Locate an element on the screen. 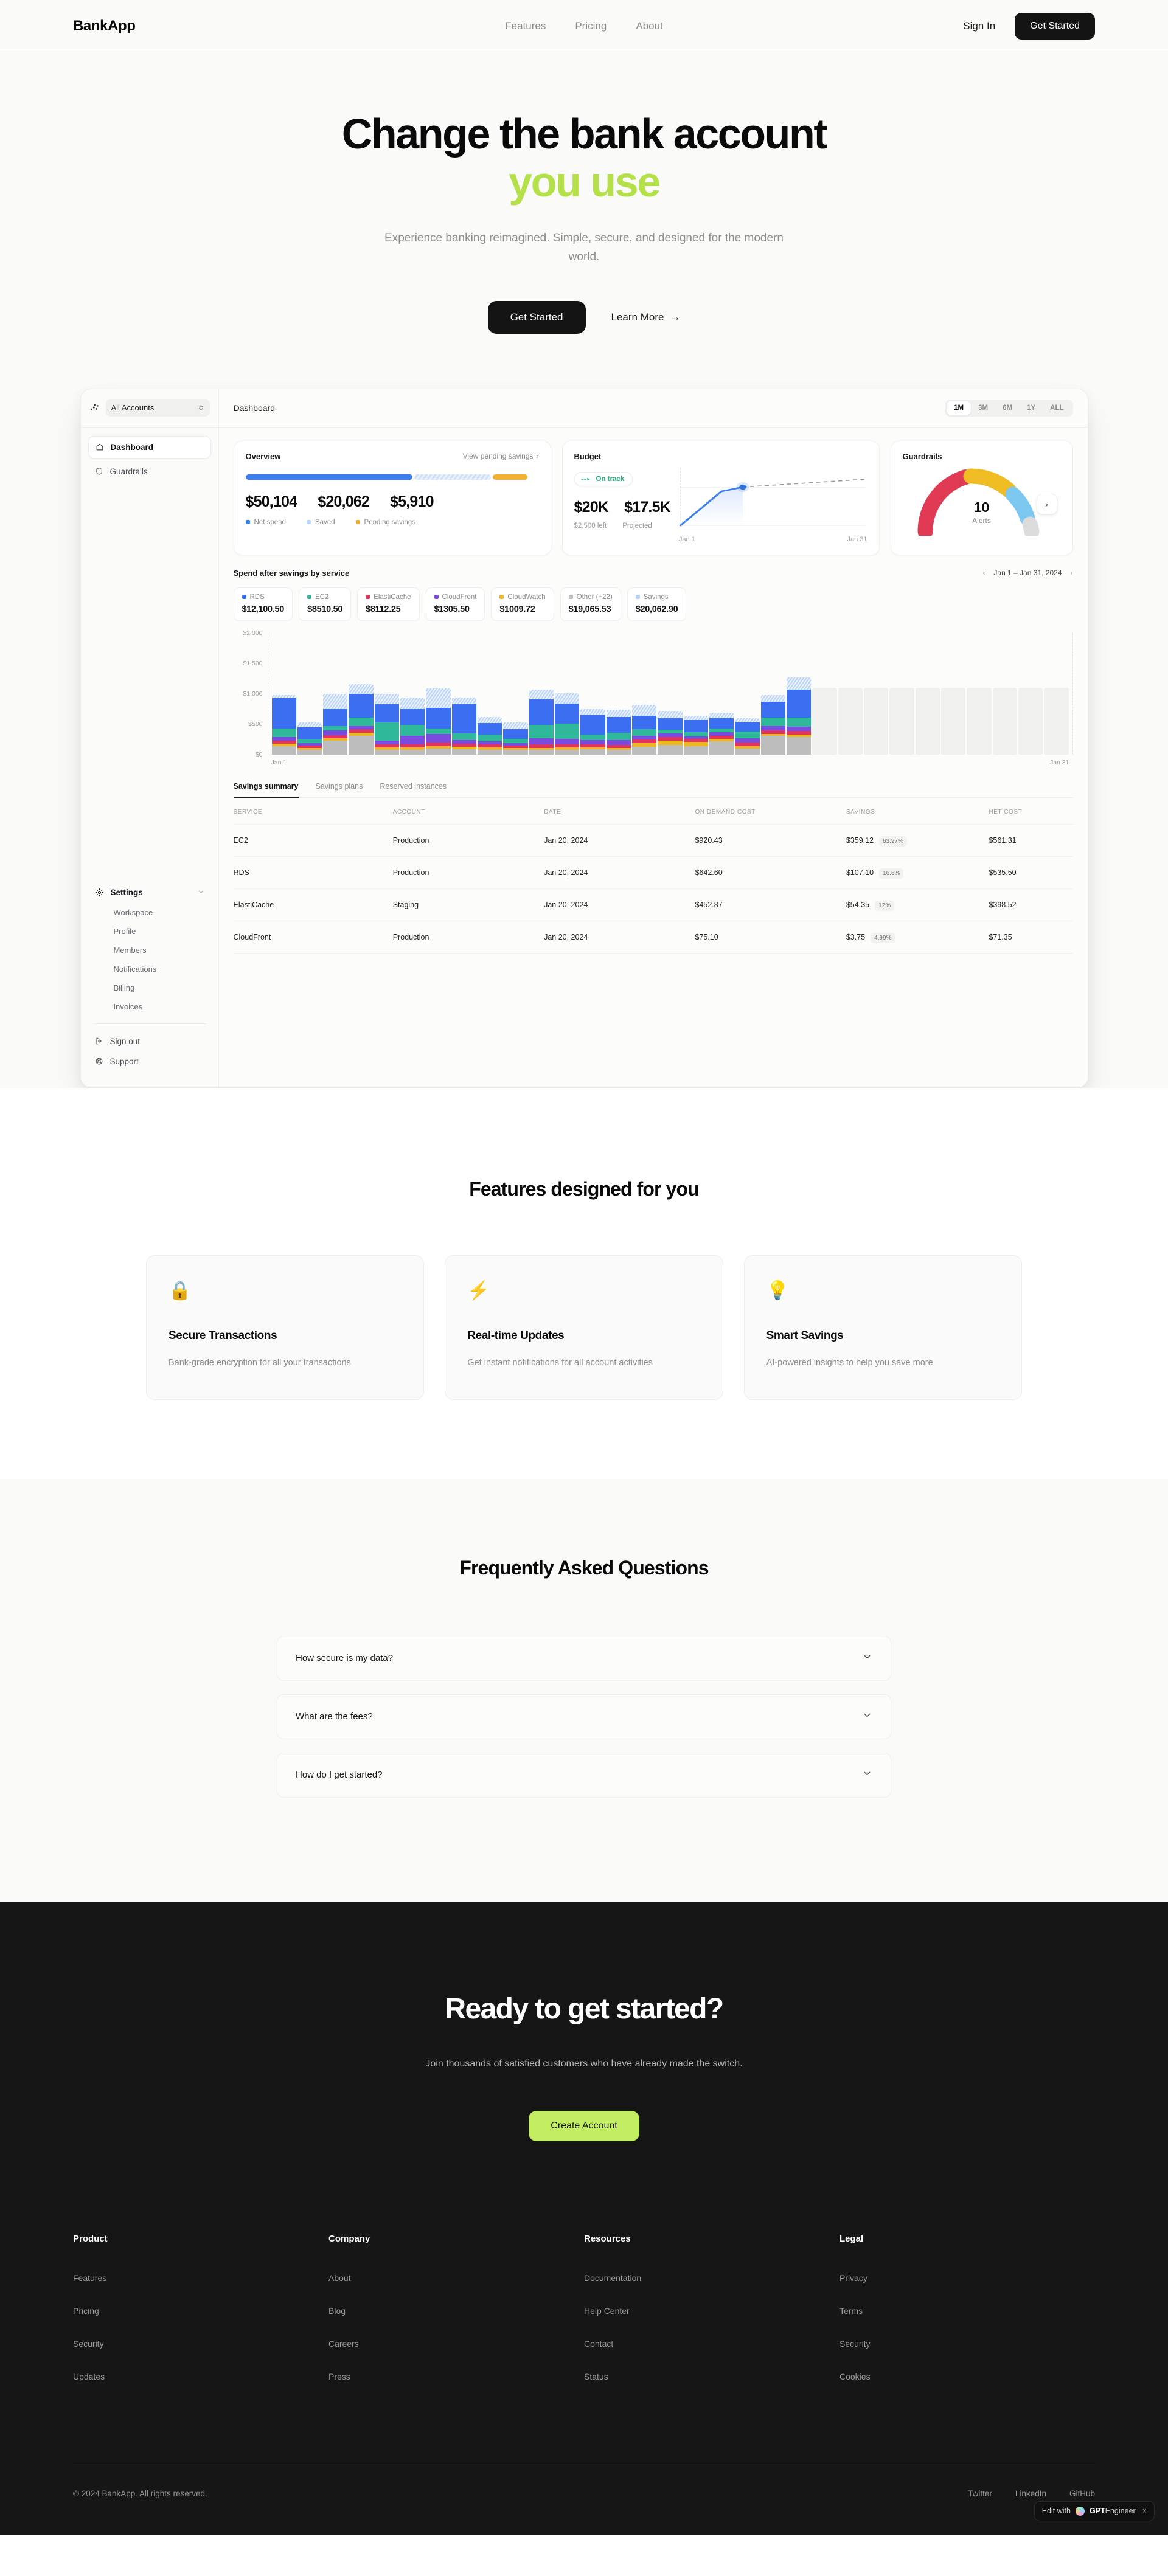 This screenshot has height=2576, width=1168. sidebar-nav: Dashboard Guardrails is located at coordinates (149, 456).